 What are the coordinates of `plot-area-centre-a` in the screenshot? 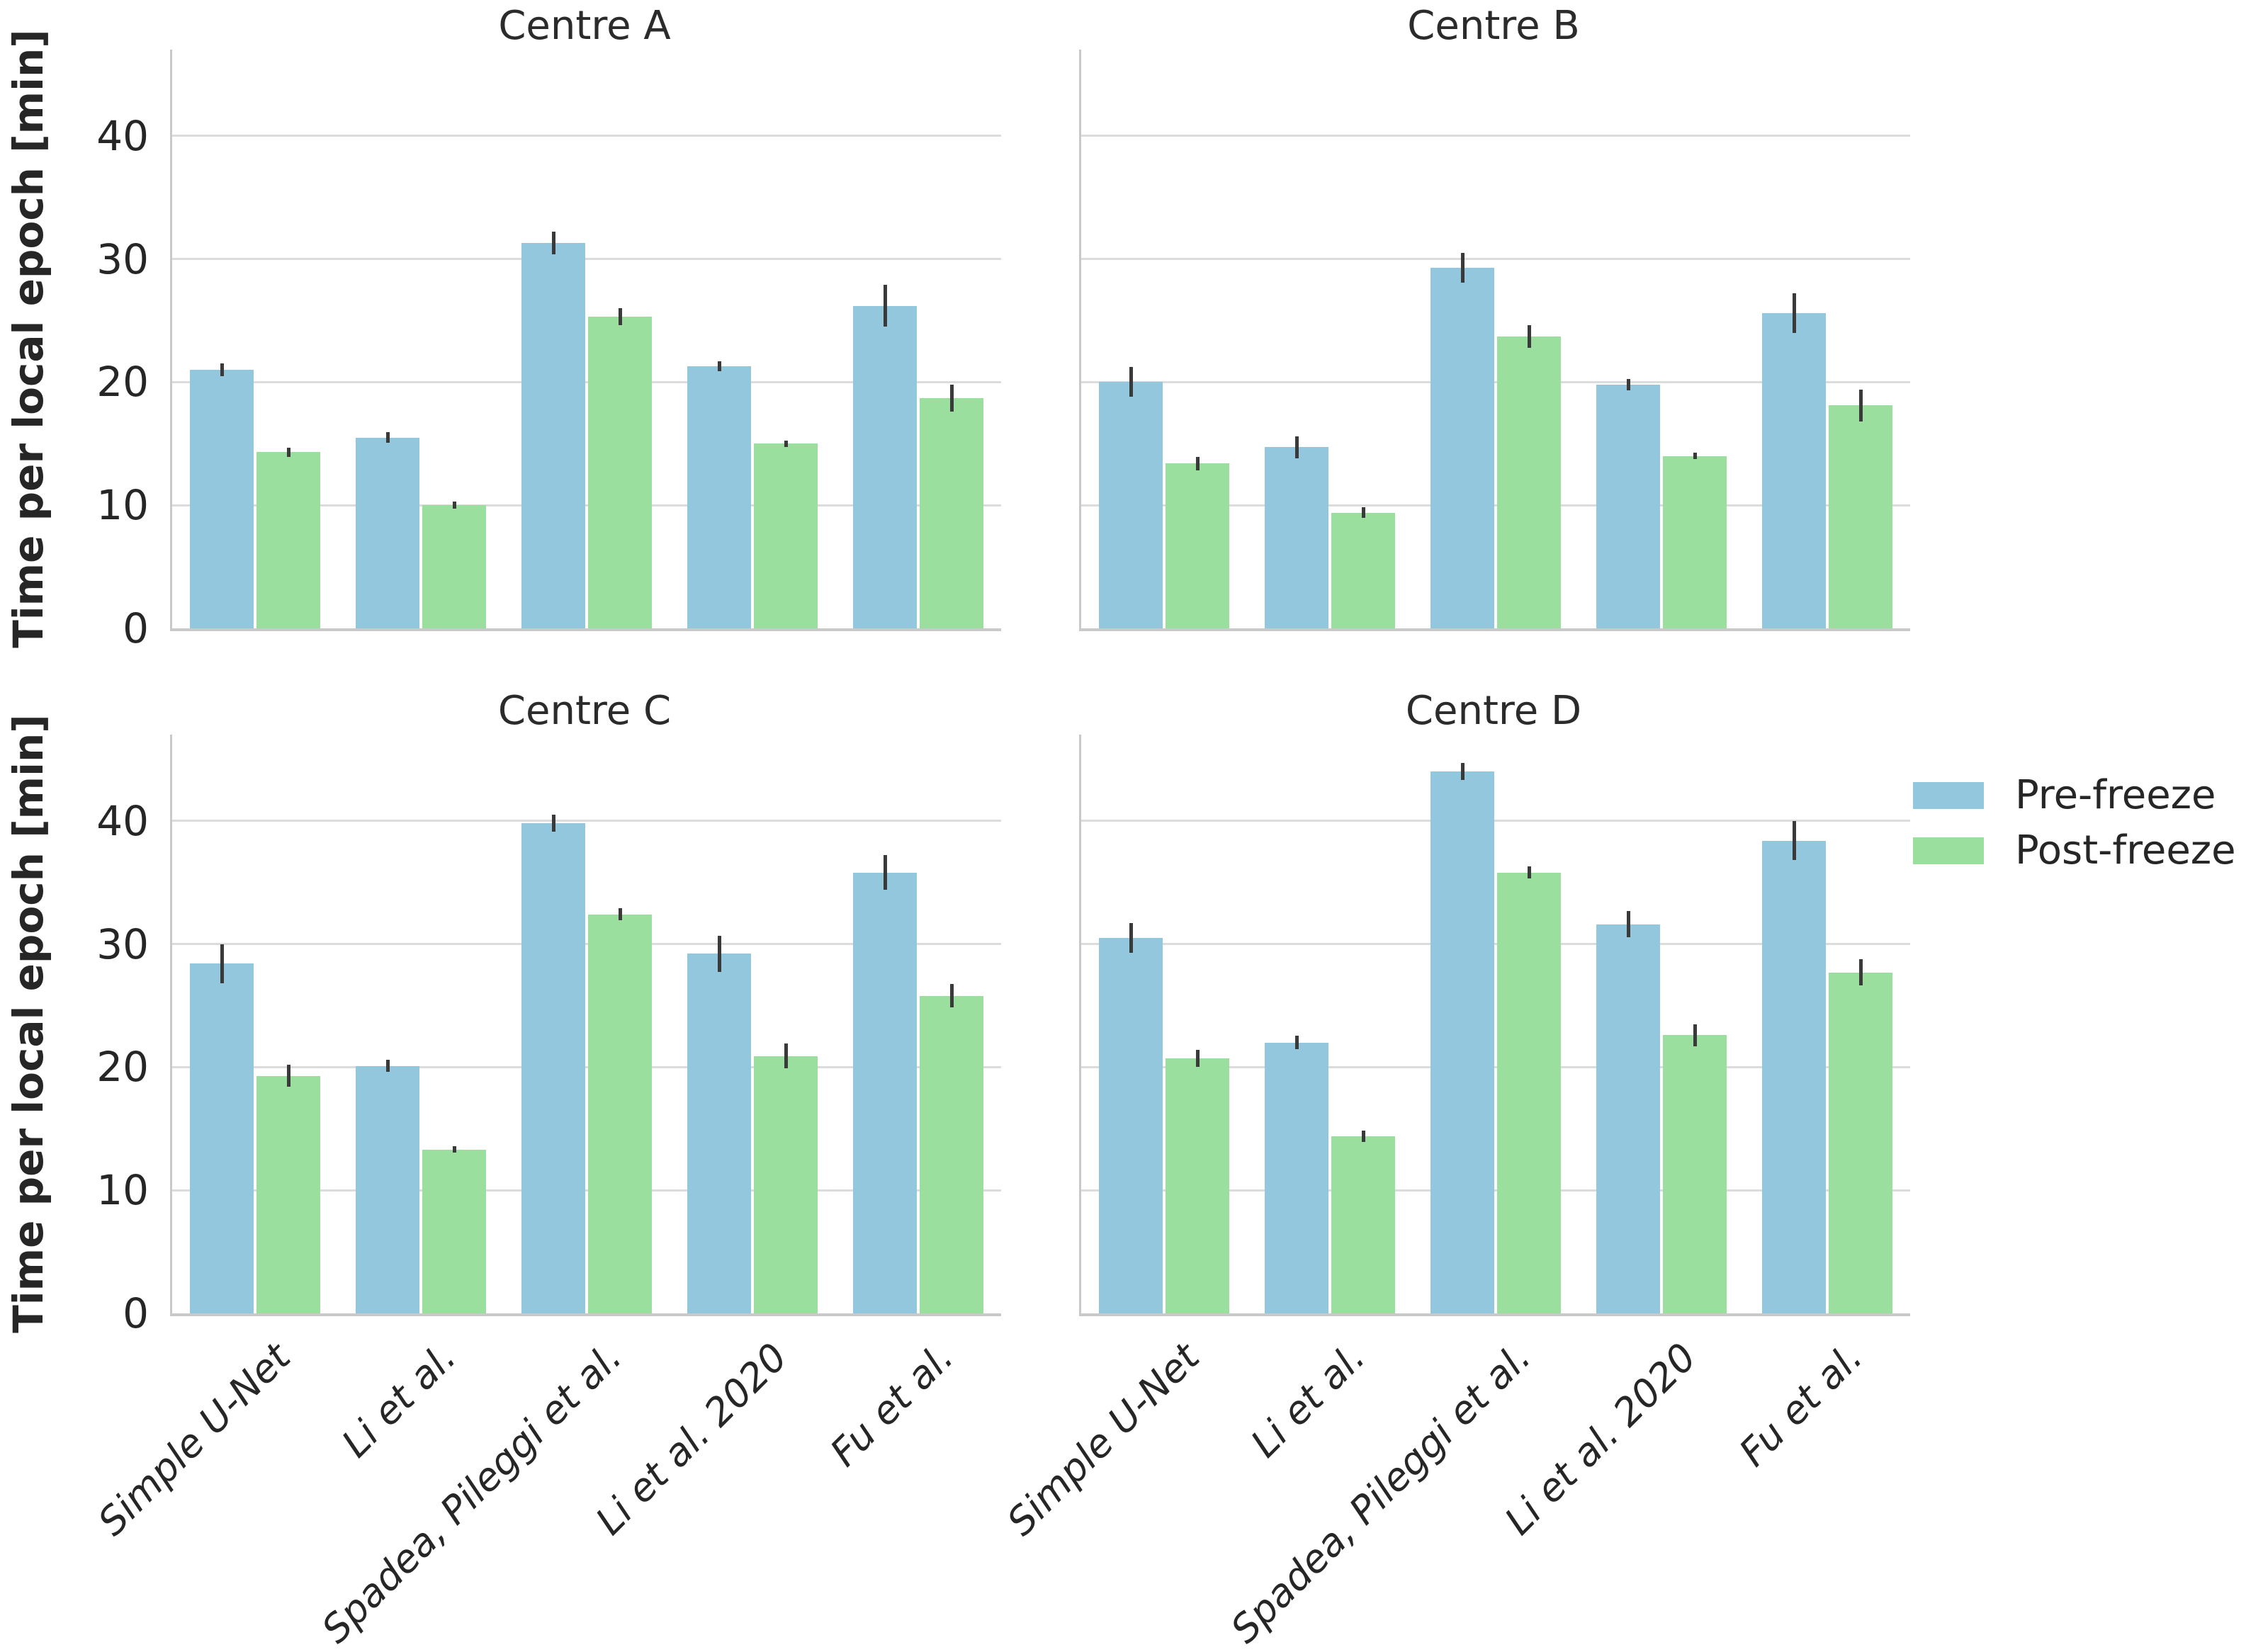 It's located at (586, 340).